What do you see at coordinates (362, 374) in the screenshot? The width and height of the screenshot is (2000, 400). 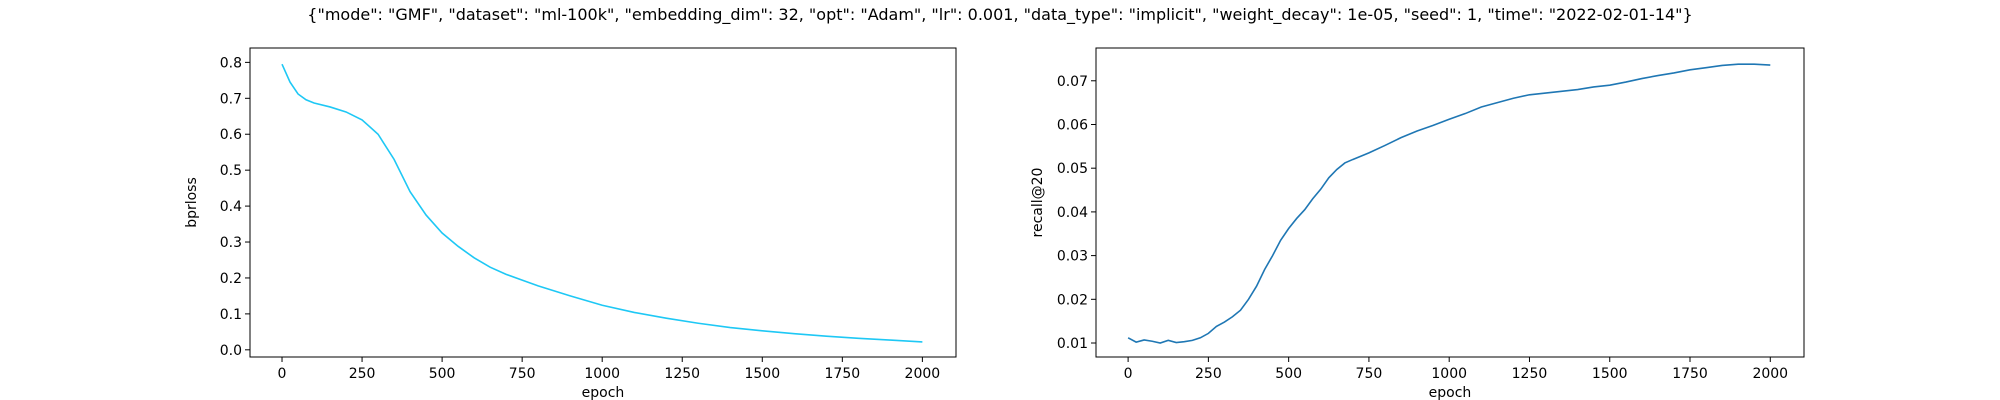 I see `bprloss-xtick-label: 250` at bounding box center [362, 374].